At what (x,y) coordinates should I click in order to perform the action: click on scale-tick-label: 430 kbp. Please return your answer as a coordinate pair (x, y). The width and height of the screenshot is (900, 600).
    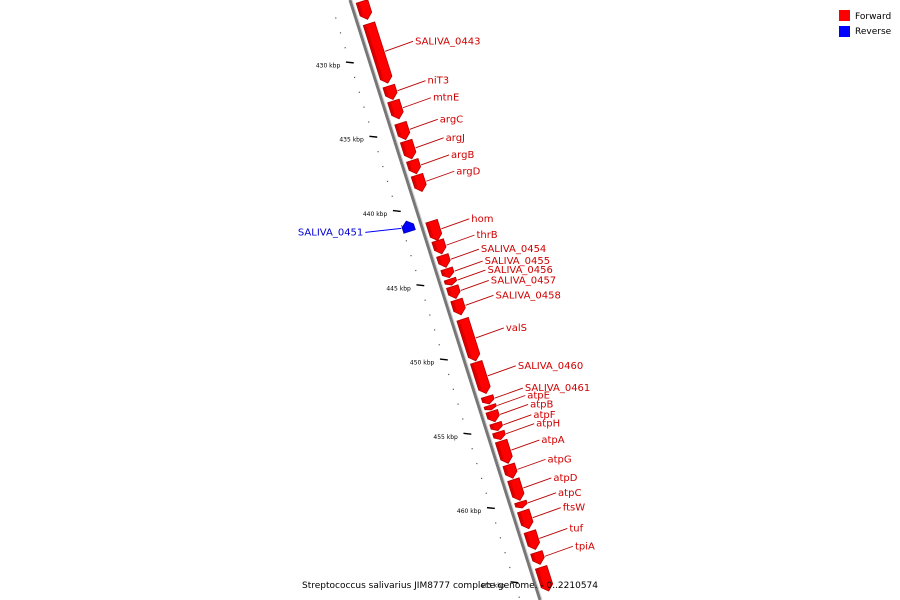
    Looking at the image, I should click on (328, 65).